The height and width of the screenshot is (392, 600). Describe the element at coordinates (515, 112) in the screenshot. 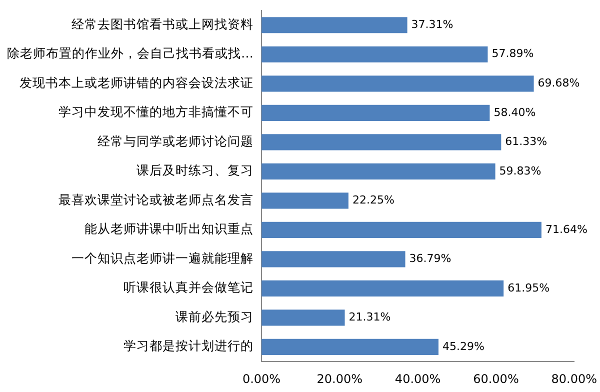

I see `data-label: 58.40%` at that location.